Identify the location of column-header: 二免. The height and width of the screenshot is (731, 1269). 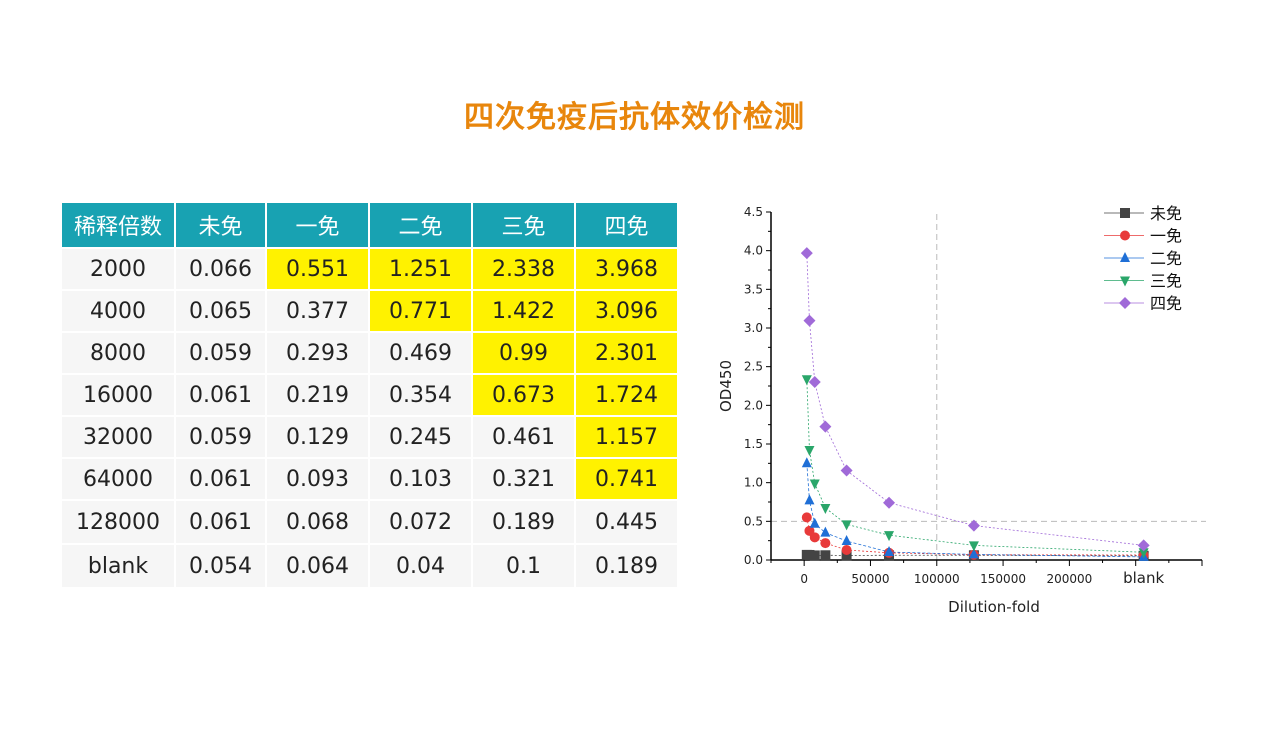
(420, 225).